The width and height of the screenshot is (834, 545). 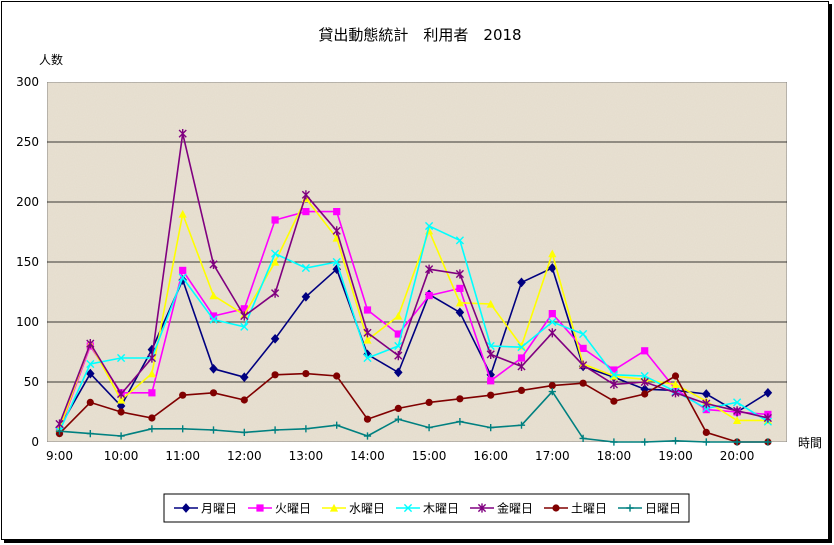 What do you see at coordinates (589, 509) in the screenshot?
I see `legend-label: 土曜日` at bounding box center [589, 509].